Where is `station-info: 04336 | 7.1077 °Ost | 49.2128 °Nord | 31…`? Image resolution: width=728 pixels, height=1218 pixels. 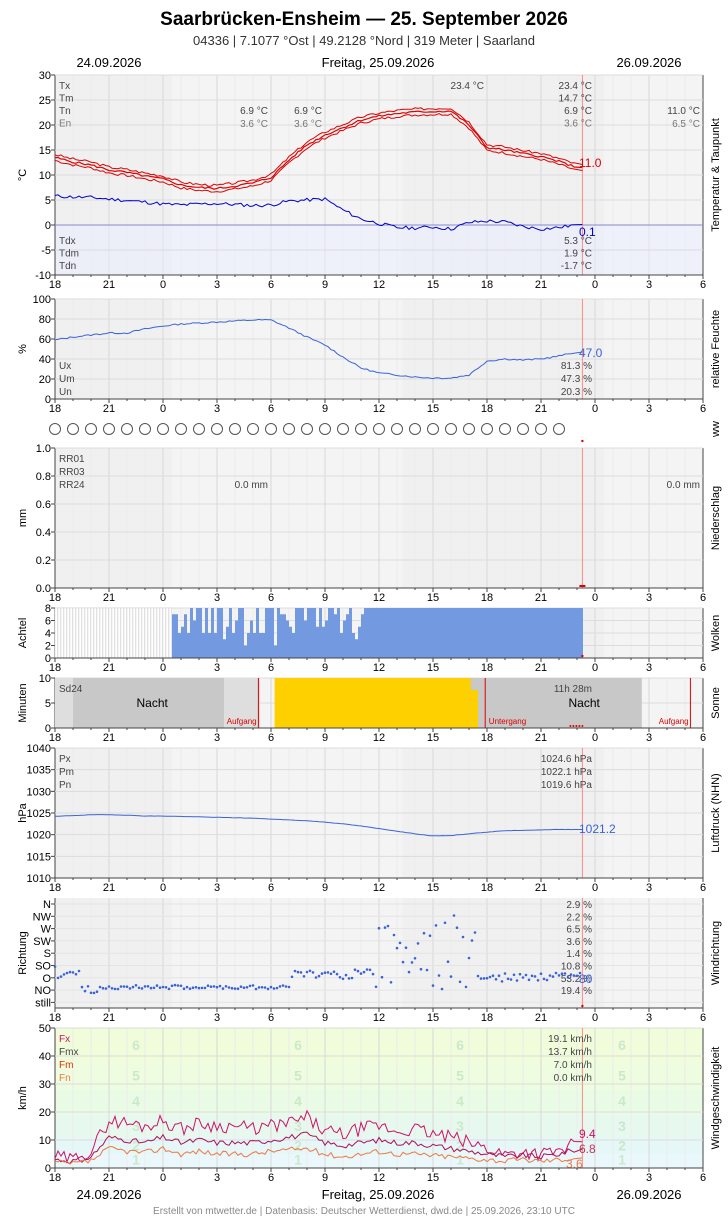
station-info: 04336 | 7.1077 °Ost | 49.2128 °Nord | 31… is located at coordinates (364, 40).